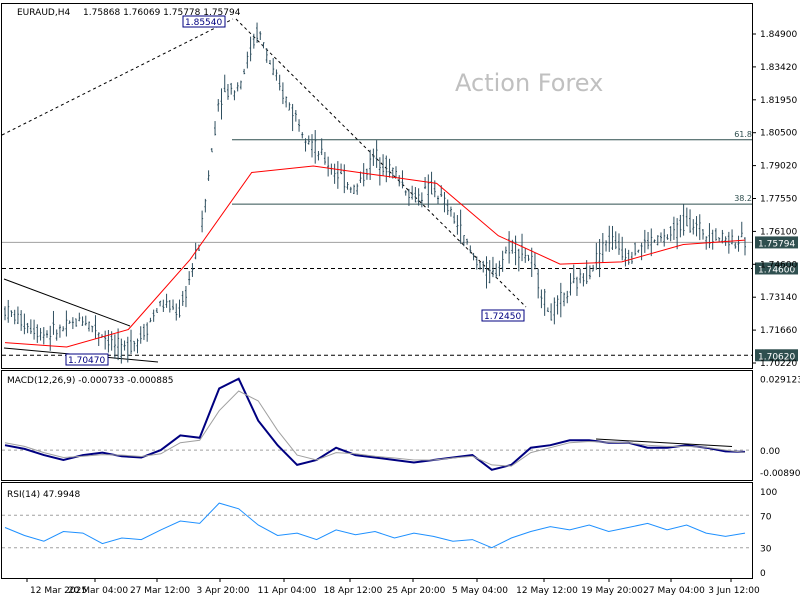 This screenshot has height=604, width=800. What do you see at coordinates (770, 452) in the screenshot?
I see `macd-axis-label: 0.00` at bounding box center [770, 452].